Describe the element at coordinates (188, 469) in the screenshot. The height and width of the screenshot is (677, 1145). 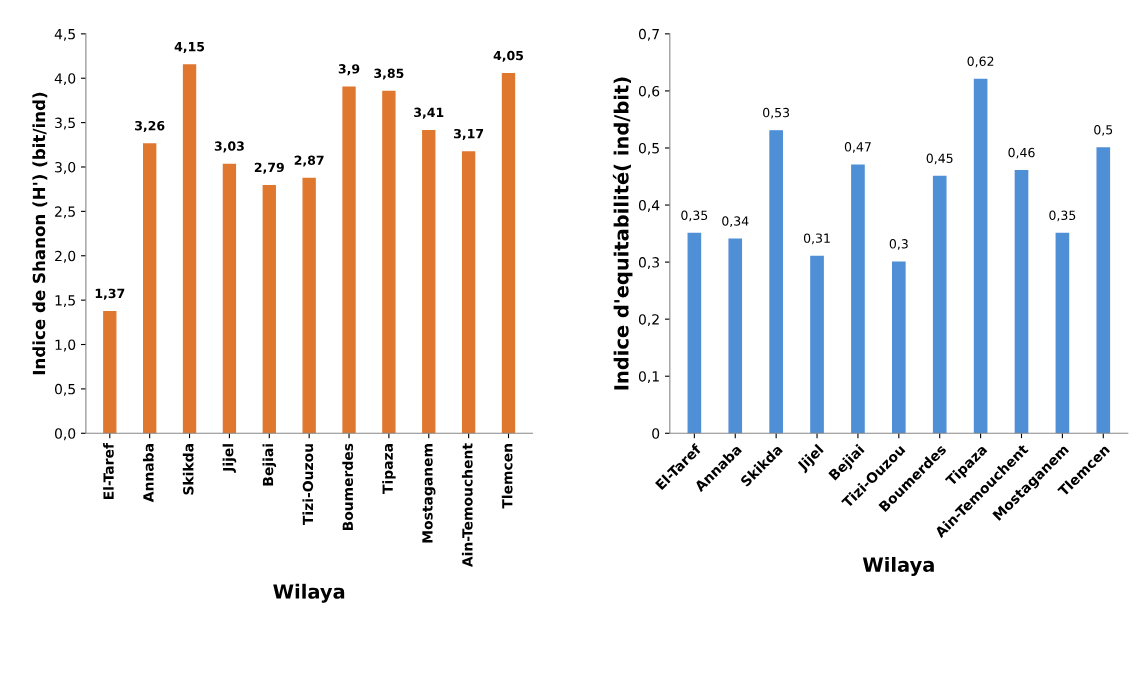
I see `x-tick-label: Skikda` at that location.